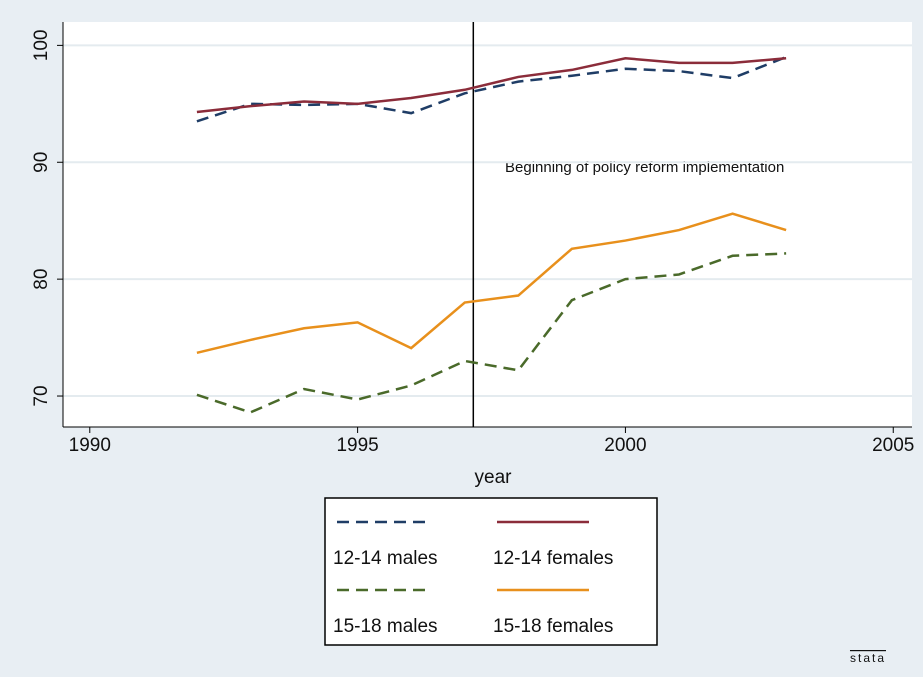 The image size is (923, 677). Describe the element at coordinates (868, 658) in the screenshot. I see `watermark: stata` at that location.